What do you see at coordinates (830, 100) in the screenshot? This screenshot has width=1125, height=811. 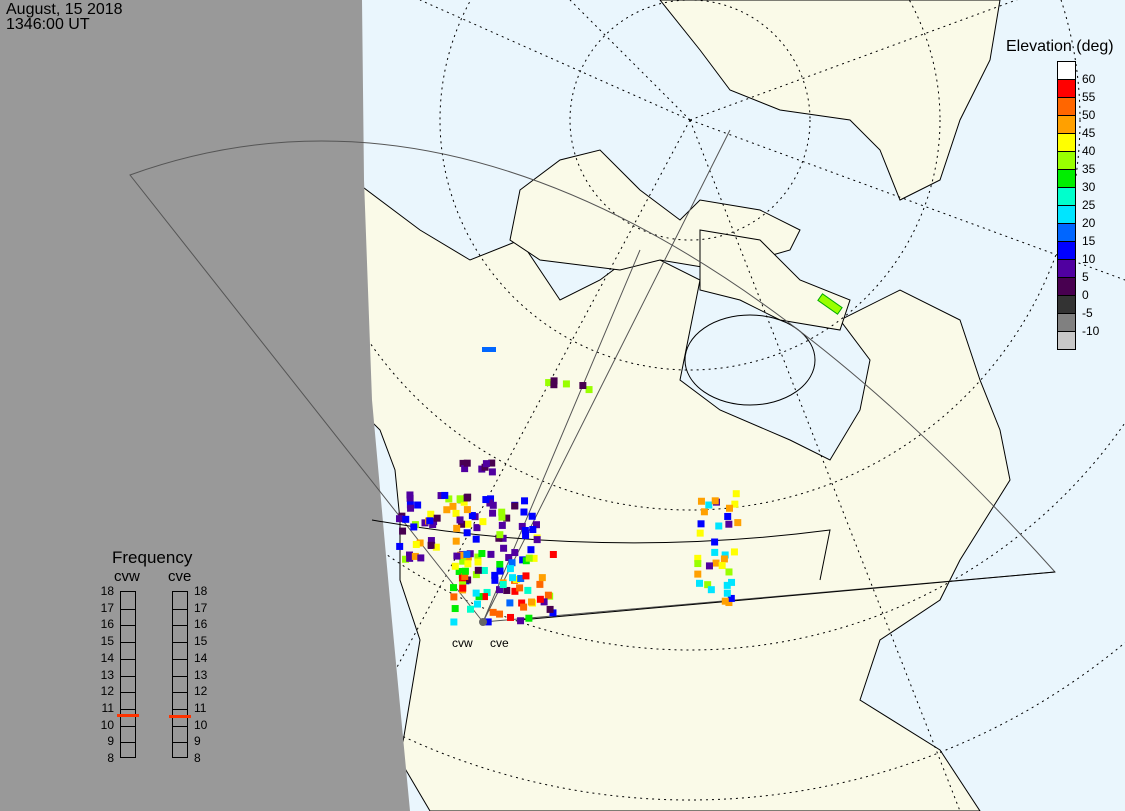 I see `greenland` at bounding box center [830, 100].